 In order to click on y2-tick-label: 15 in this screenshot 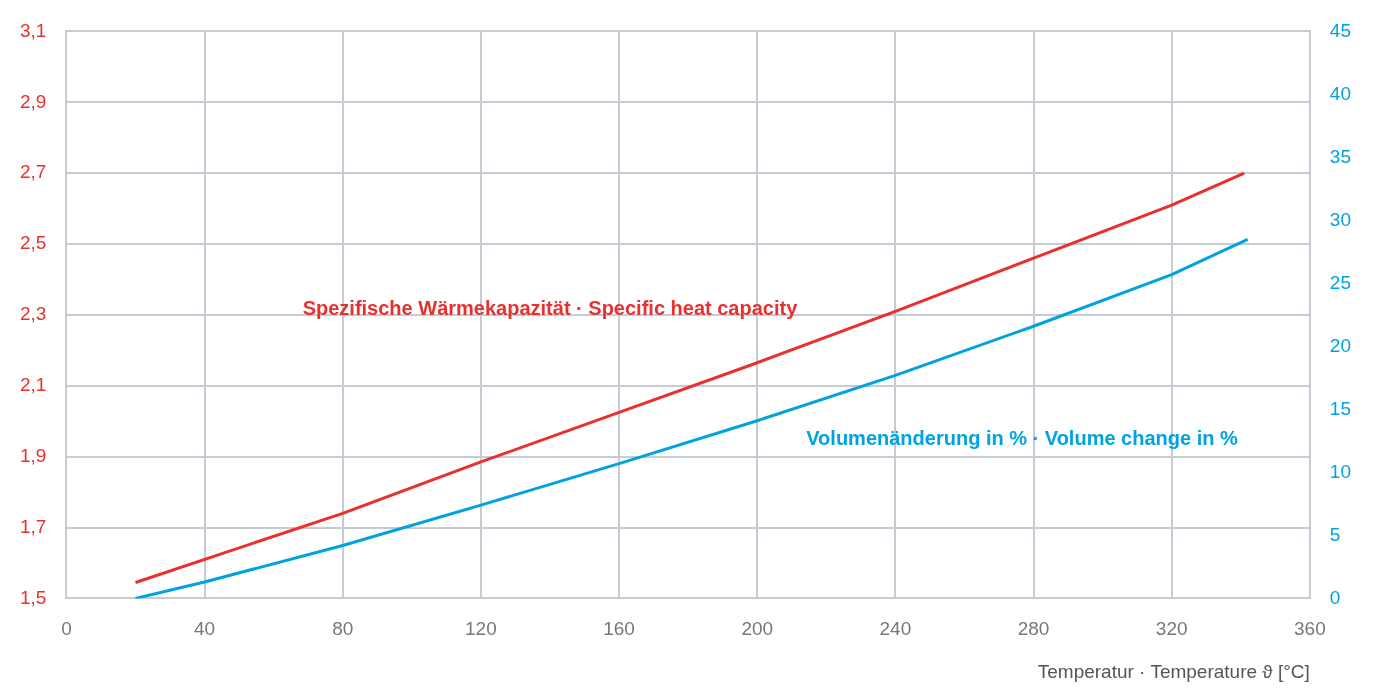, I will do `click(1340, 408)`.